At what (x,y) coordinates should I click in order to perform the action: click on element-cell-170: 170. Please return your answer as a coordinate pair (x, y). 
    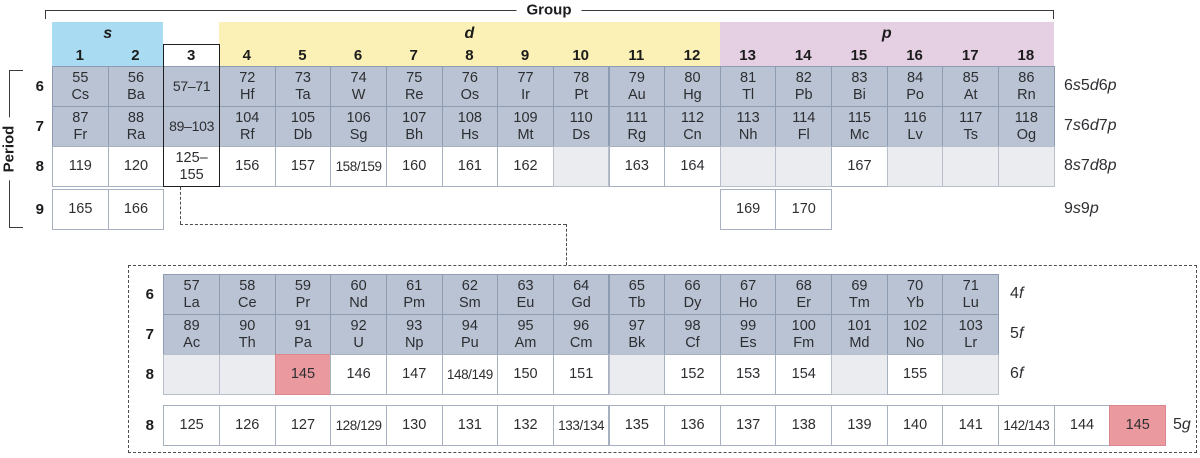
    Looking at the image, I should click on (804, 209).